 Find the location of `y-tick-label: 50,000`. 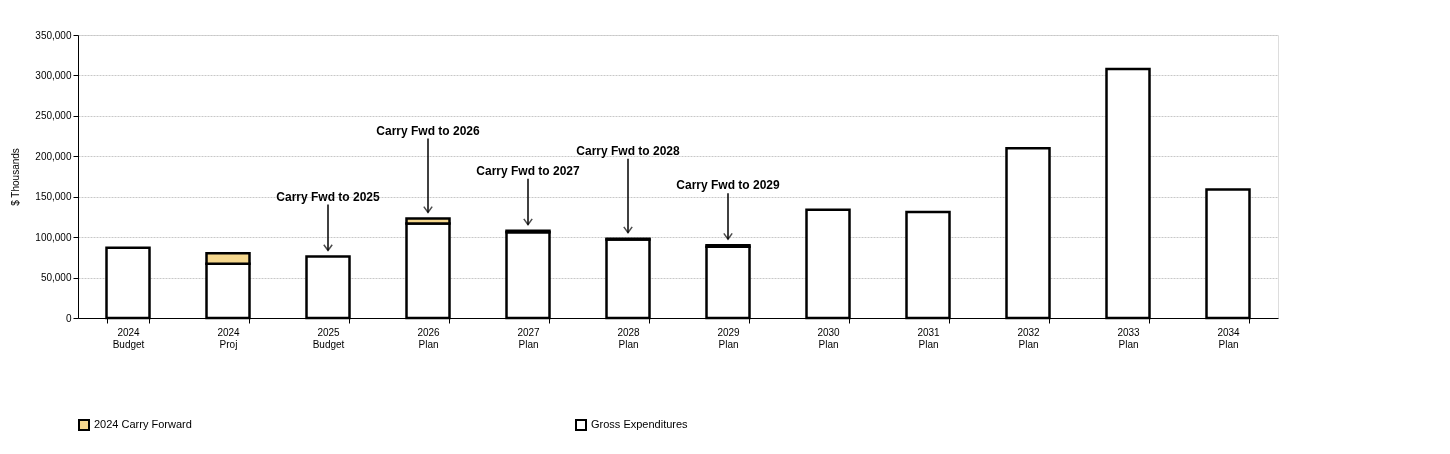

y-tick-label: 50,000 is located at coordinates (56, 278).